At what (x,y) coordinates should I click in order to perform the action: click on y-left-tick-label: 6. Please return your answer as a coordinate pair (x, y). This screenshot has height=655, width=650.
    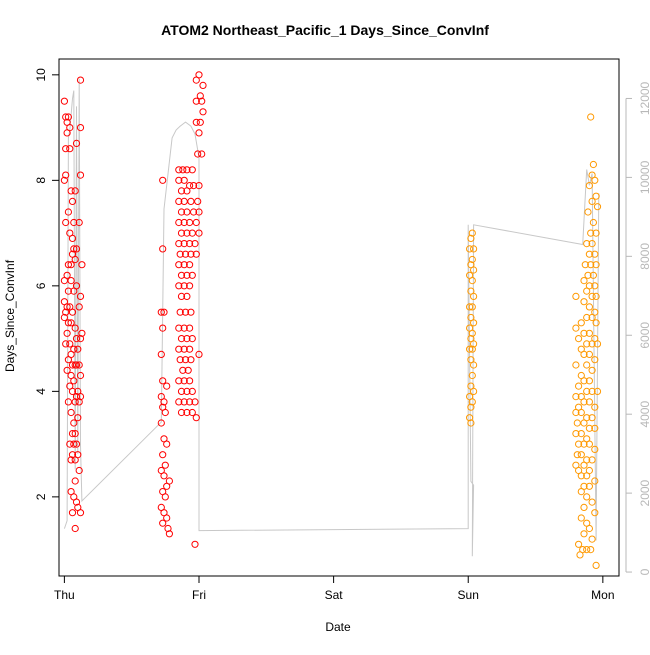
    Looking at the image, I should click on (41, 285).